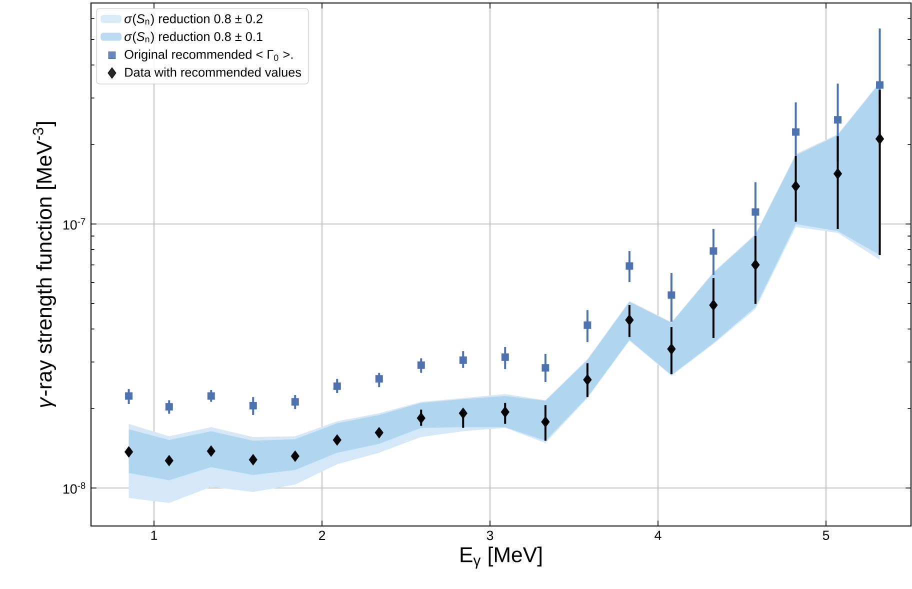 Image resolution: width=912 pixels, height=589 pixels. Describe the element at coordinates (658, 535) in the screenshot. I see `x-tick-label: 4` at that location.